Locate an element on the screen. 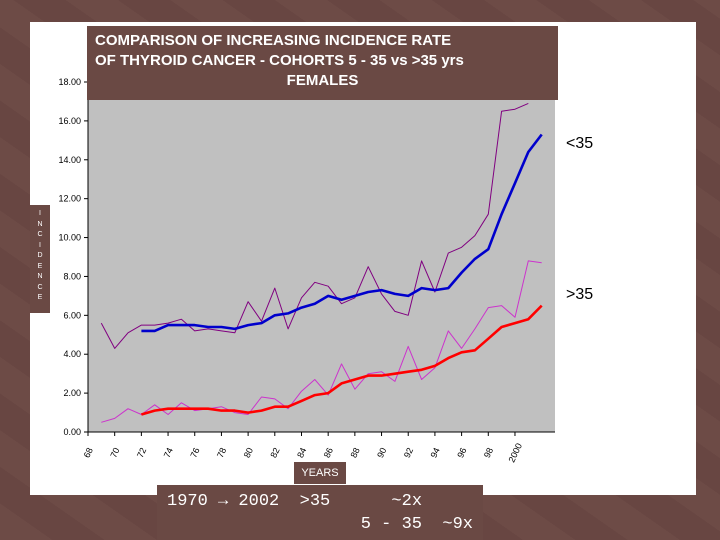 Image resolution: width=720 pixels, height=540 pixels. y-tick-label: 8.00 is located at coordinates (72, 276).